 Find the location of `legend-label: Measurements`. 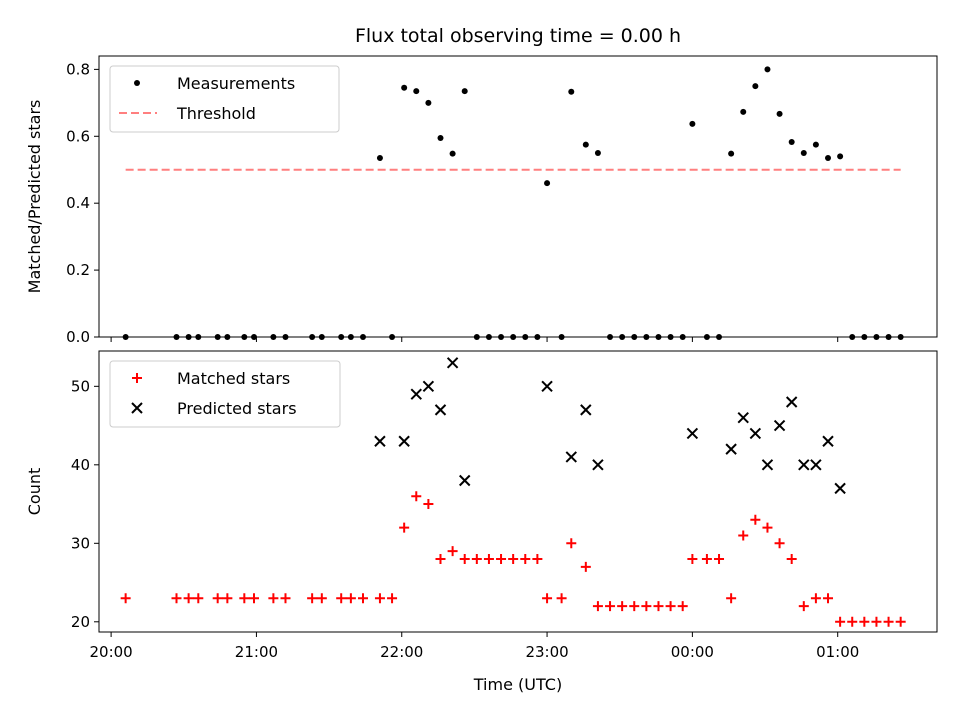

legend-label: Measurements is located at coordinates (236, 83).